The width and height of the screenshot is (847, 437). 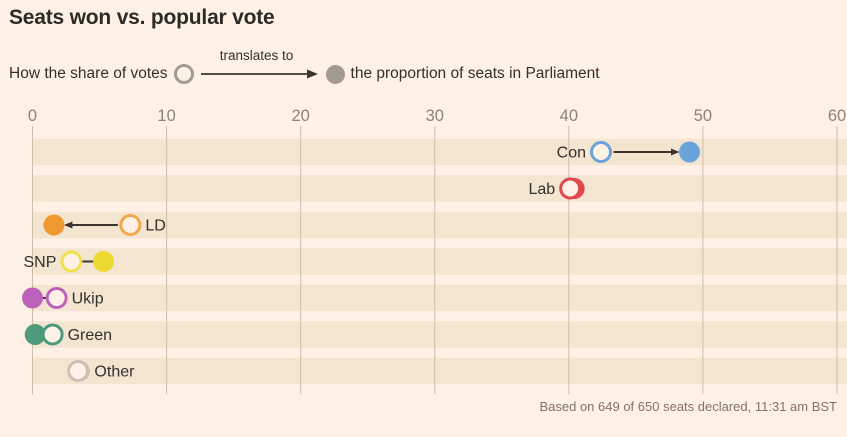 I want to click on party-label: Ukip, so click(x=88, y=299).